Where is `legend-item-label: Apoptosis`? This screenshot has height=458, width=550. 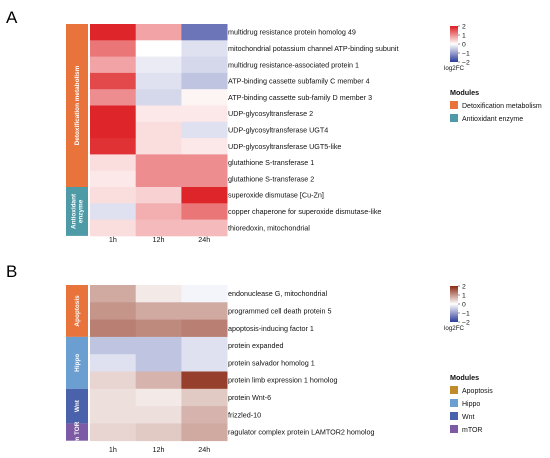 legend-item-label: Apoptosis is located at coordinates (477, 391).